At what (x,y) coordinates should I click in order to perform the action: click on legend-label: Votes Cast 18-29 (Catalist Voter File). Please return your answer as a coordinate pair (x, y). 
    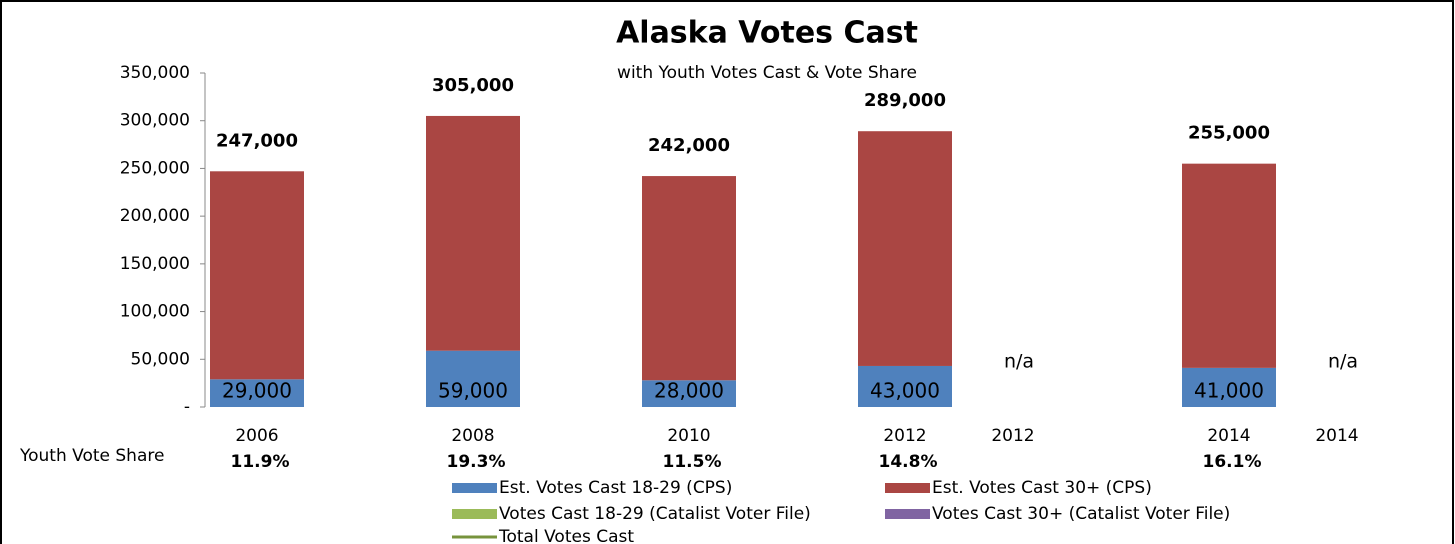
    Looking at the image, I should click on (655, 514).